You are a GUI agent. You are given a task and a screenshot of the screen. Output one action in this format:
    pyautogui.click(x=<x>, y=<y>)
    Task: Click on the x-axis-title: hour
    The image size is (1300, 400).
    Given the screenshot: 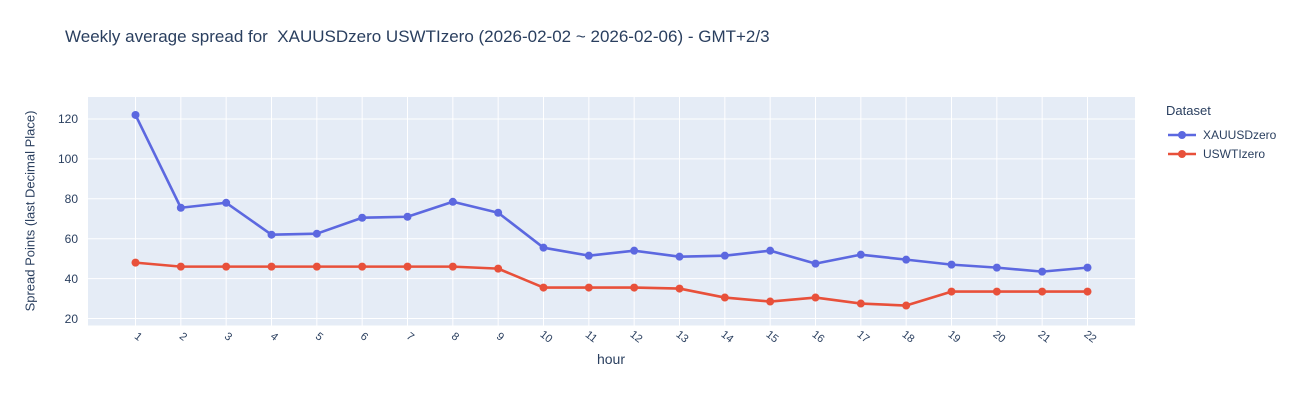 What is the action you would take?
    pyautogui.click(x=611, y=359)
    